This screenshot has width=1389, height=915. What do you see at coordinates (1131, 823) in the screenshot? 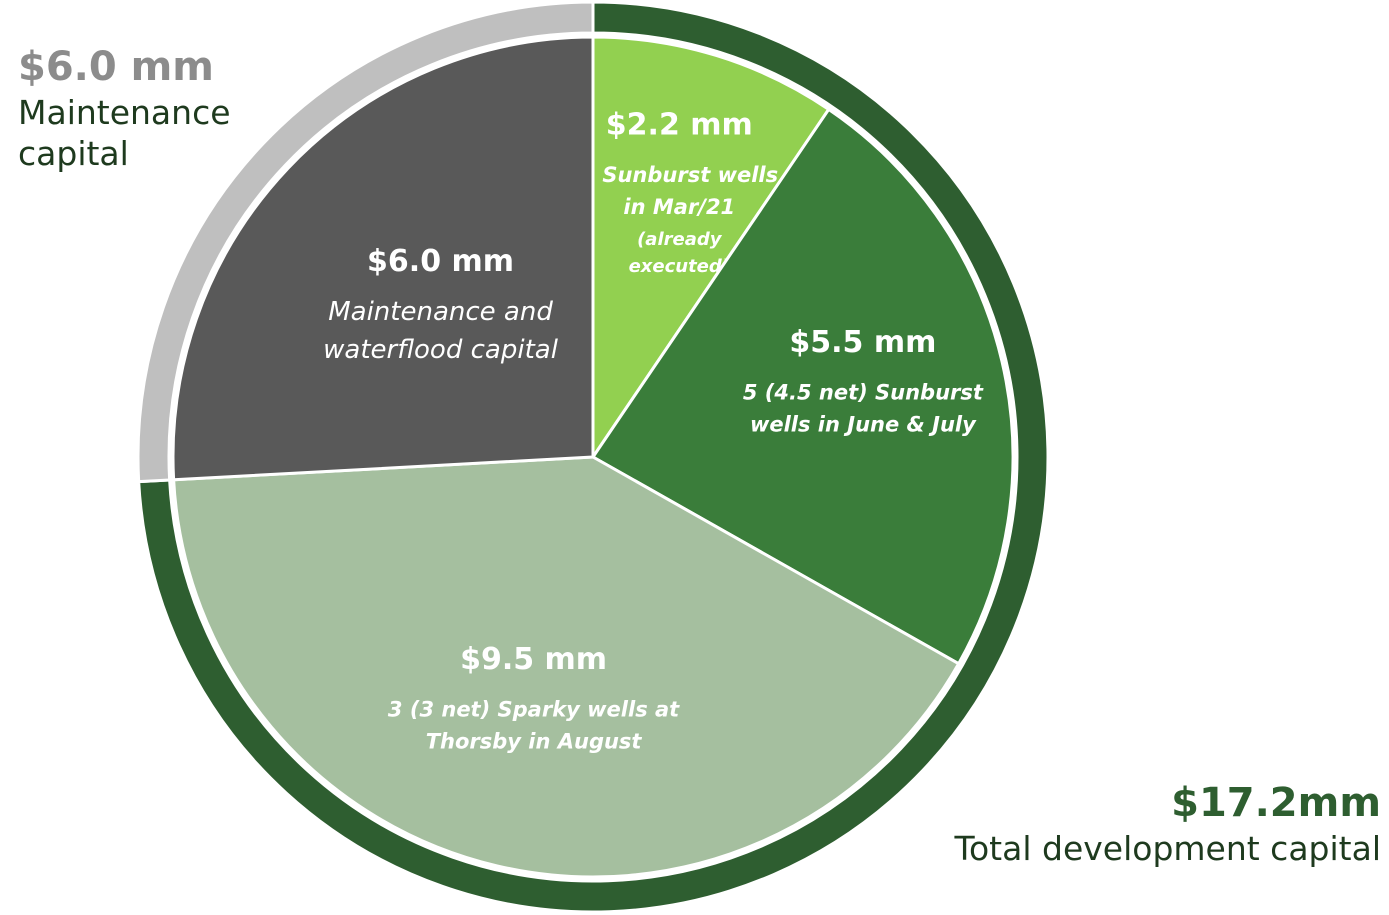
I see `development-group-label: $17.2mm Total development capital` at bounding box center [1131, 823].